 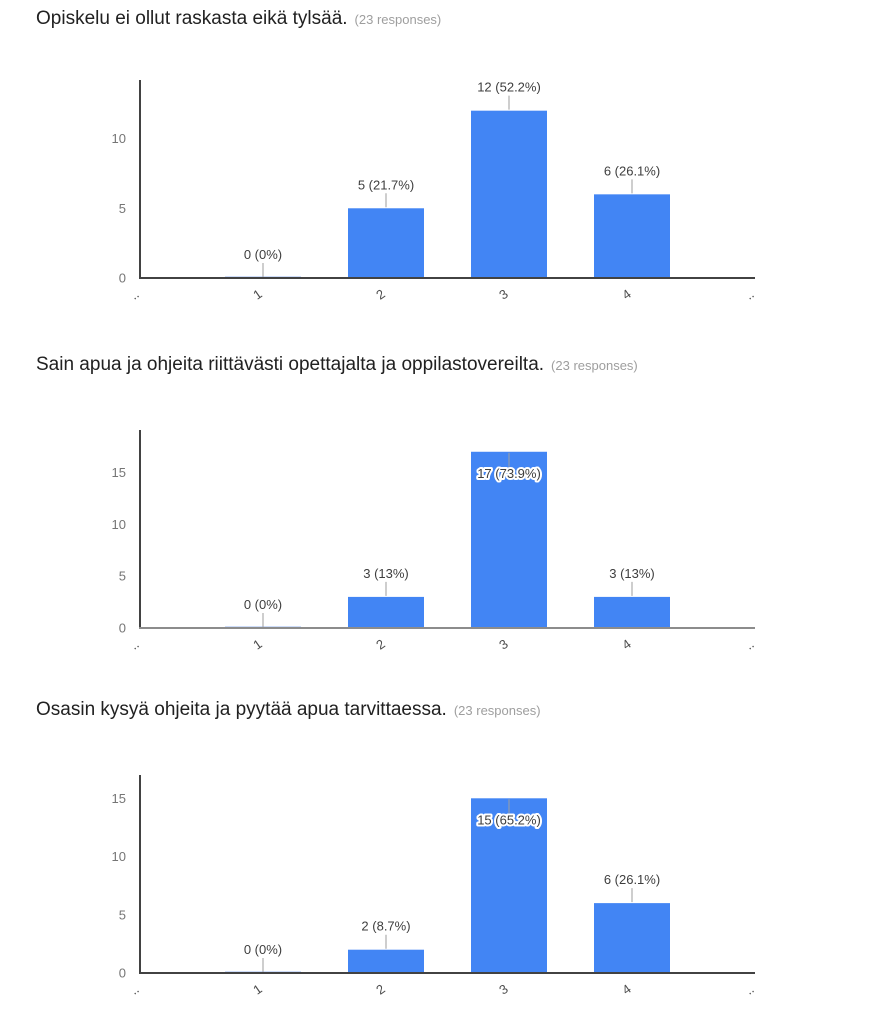 I want to click on bar-annotation-inside: 15 (65.2%), so click(x=509, y=819).